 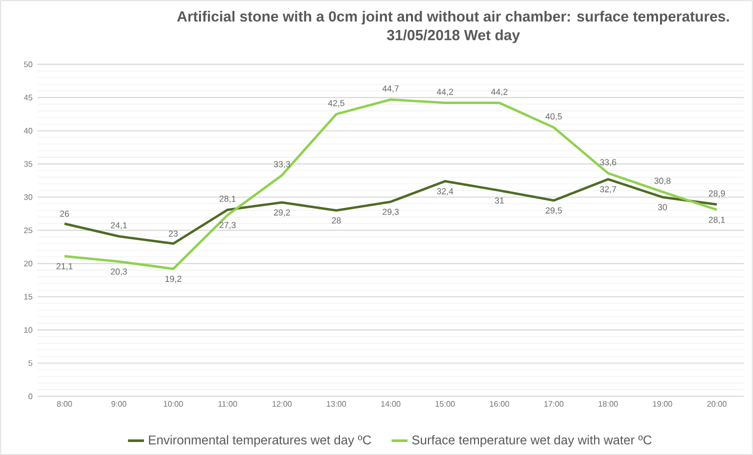 I want to click on data-label: 29,5, so click(x=554, y=211).